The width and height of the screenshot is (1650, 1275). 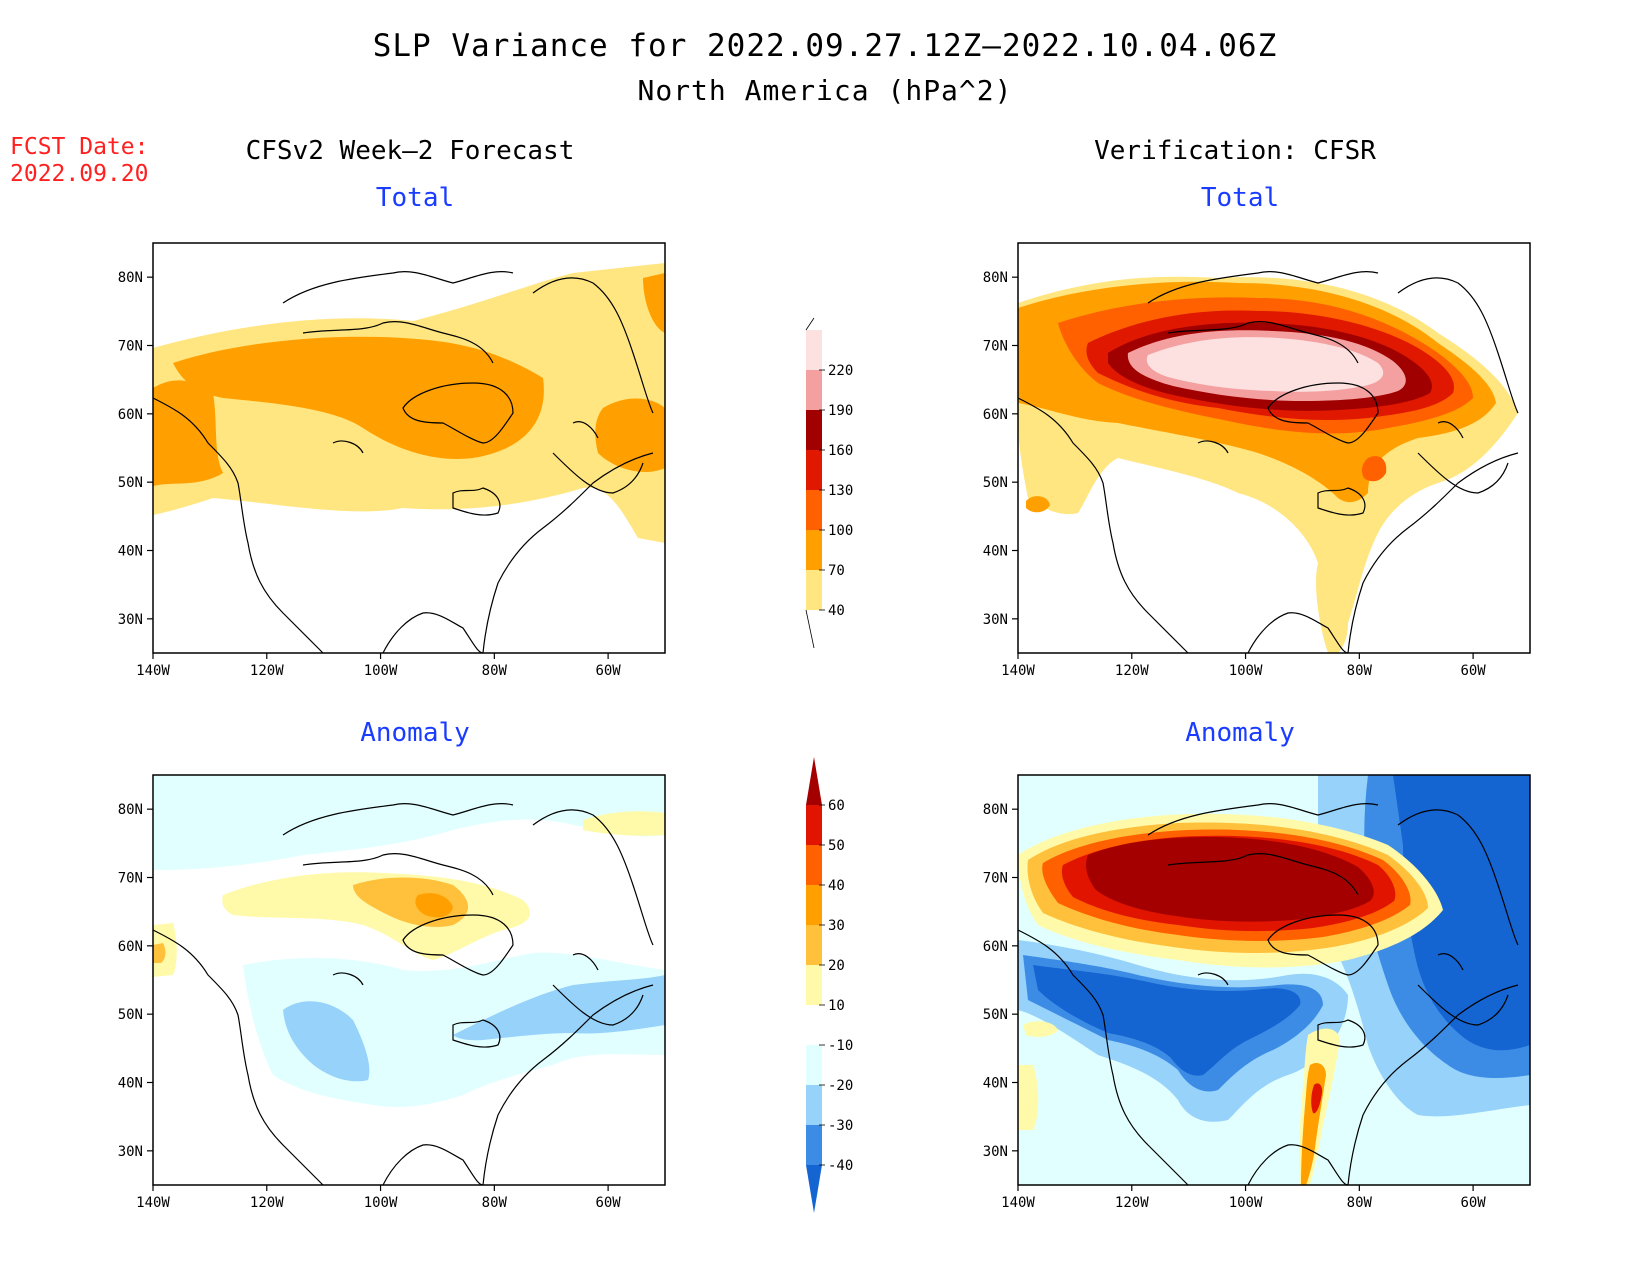 What do you see at coordinates (825, 90) in the screenshot?
I see `main-subtitle: North America (hPa^2)` at bounding box center [825, 90].